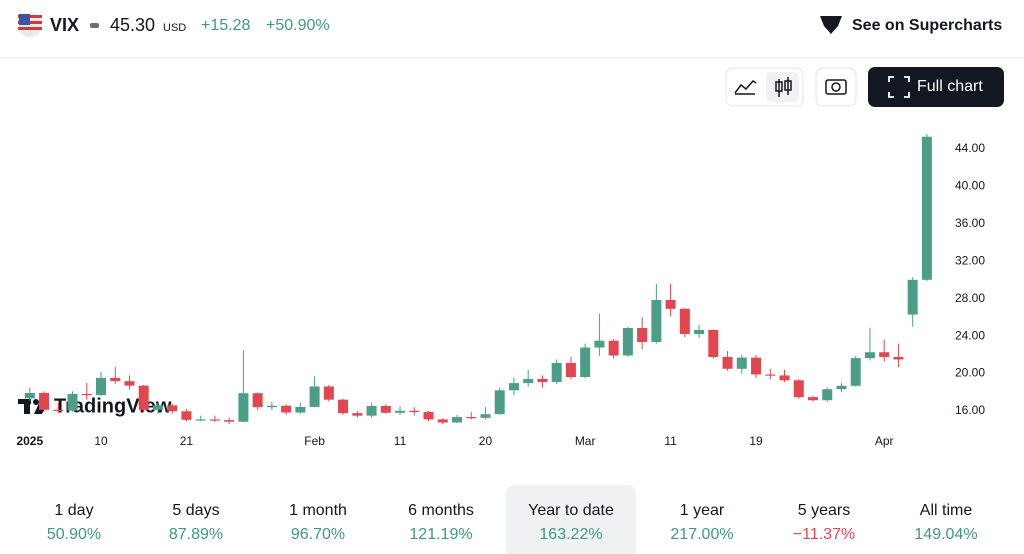  What do you see at coordinates (101, 441) in the screenshot?
I see `x-tick-label: 10` at bounding box center [101, 441].